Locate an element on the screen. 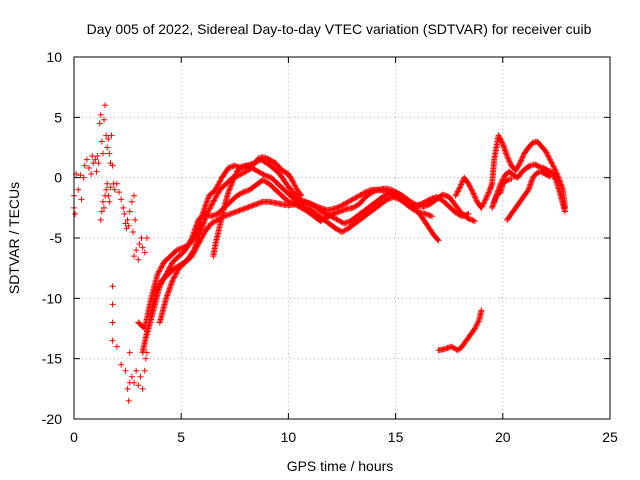 The width and height of the screenshot is (640, 480). y-tick-label: 0 is located at coordinates (58, 178).